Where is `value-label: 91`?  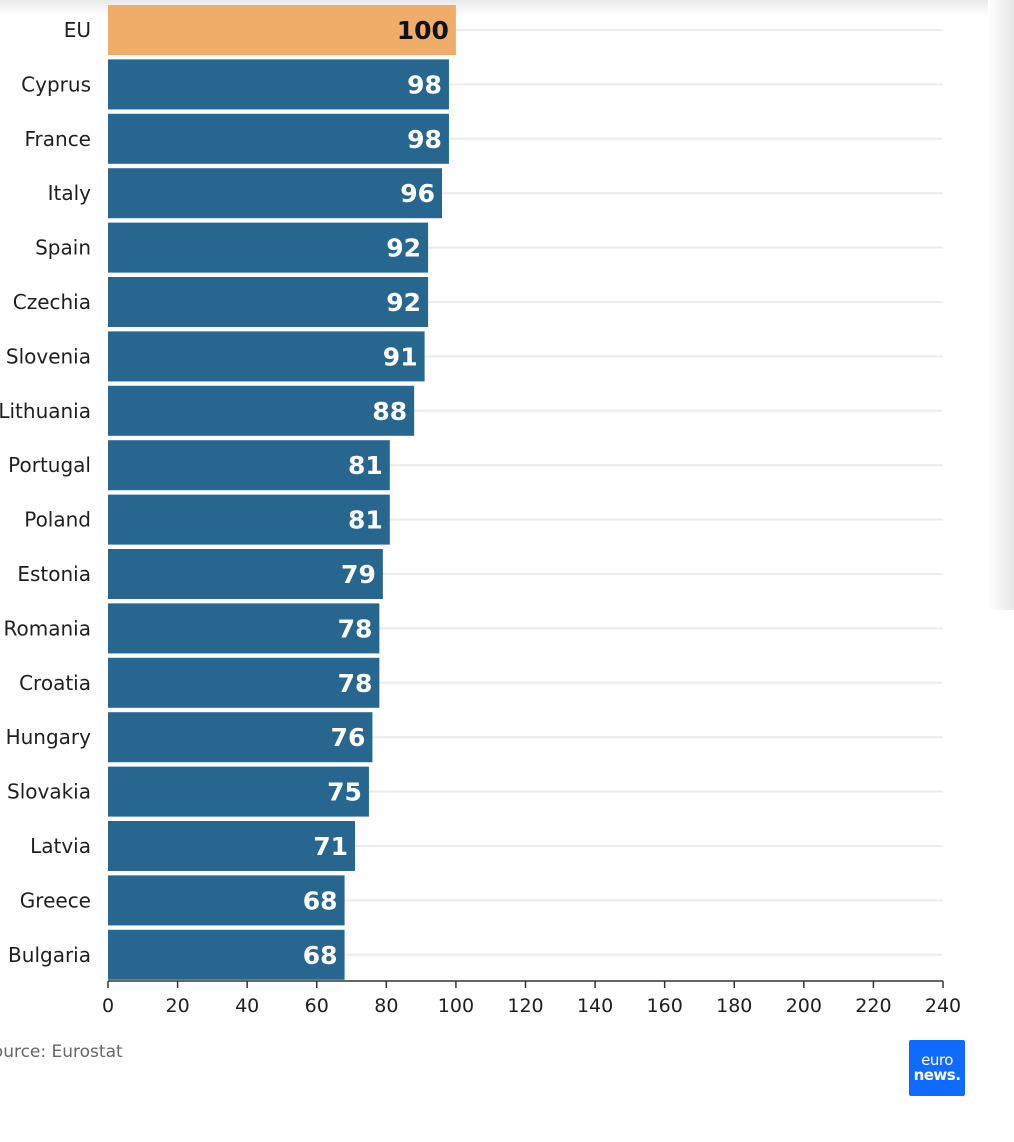
value-label: 91 is located at coordinates (400, 356).